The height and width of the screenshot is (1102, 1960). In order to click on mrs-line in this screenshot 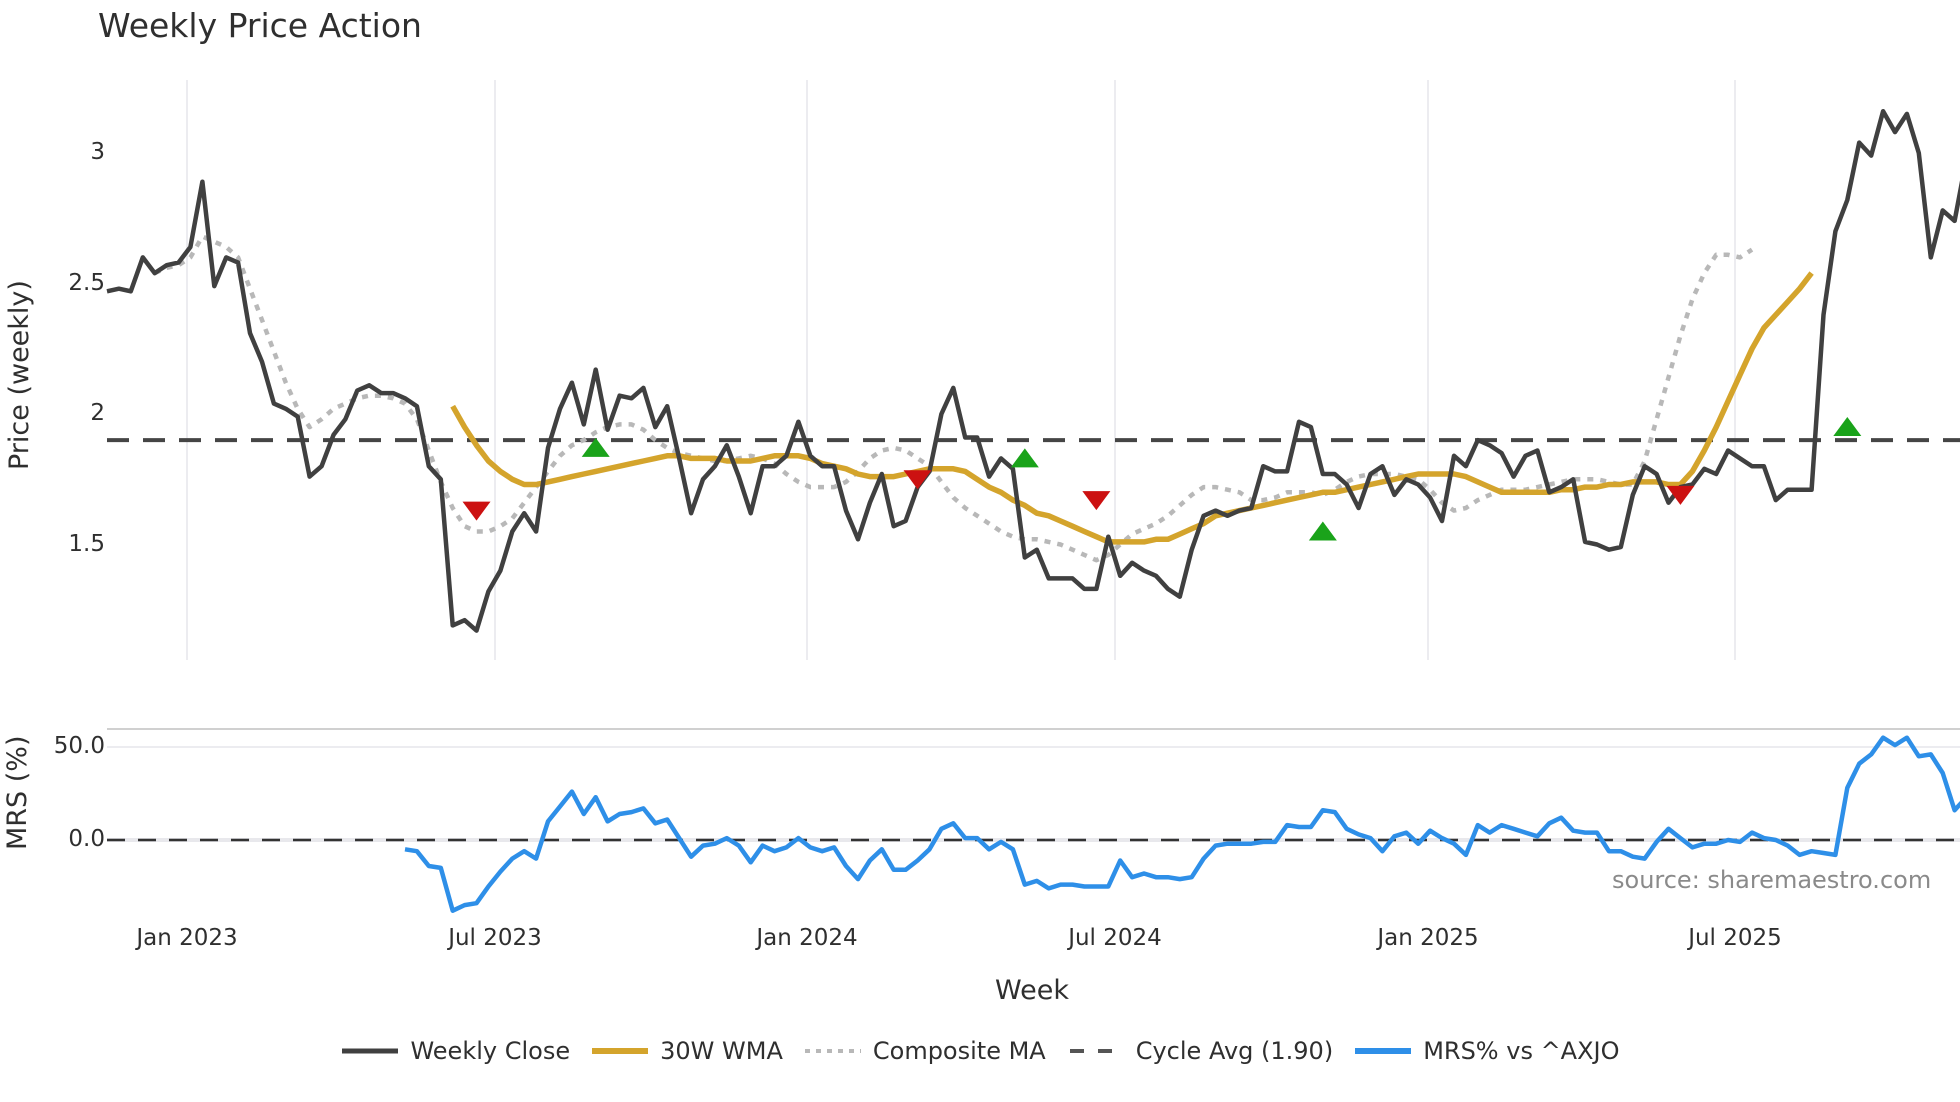, I will do `click(1182, 824)`.